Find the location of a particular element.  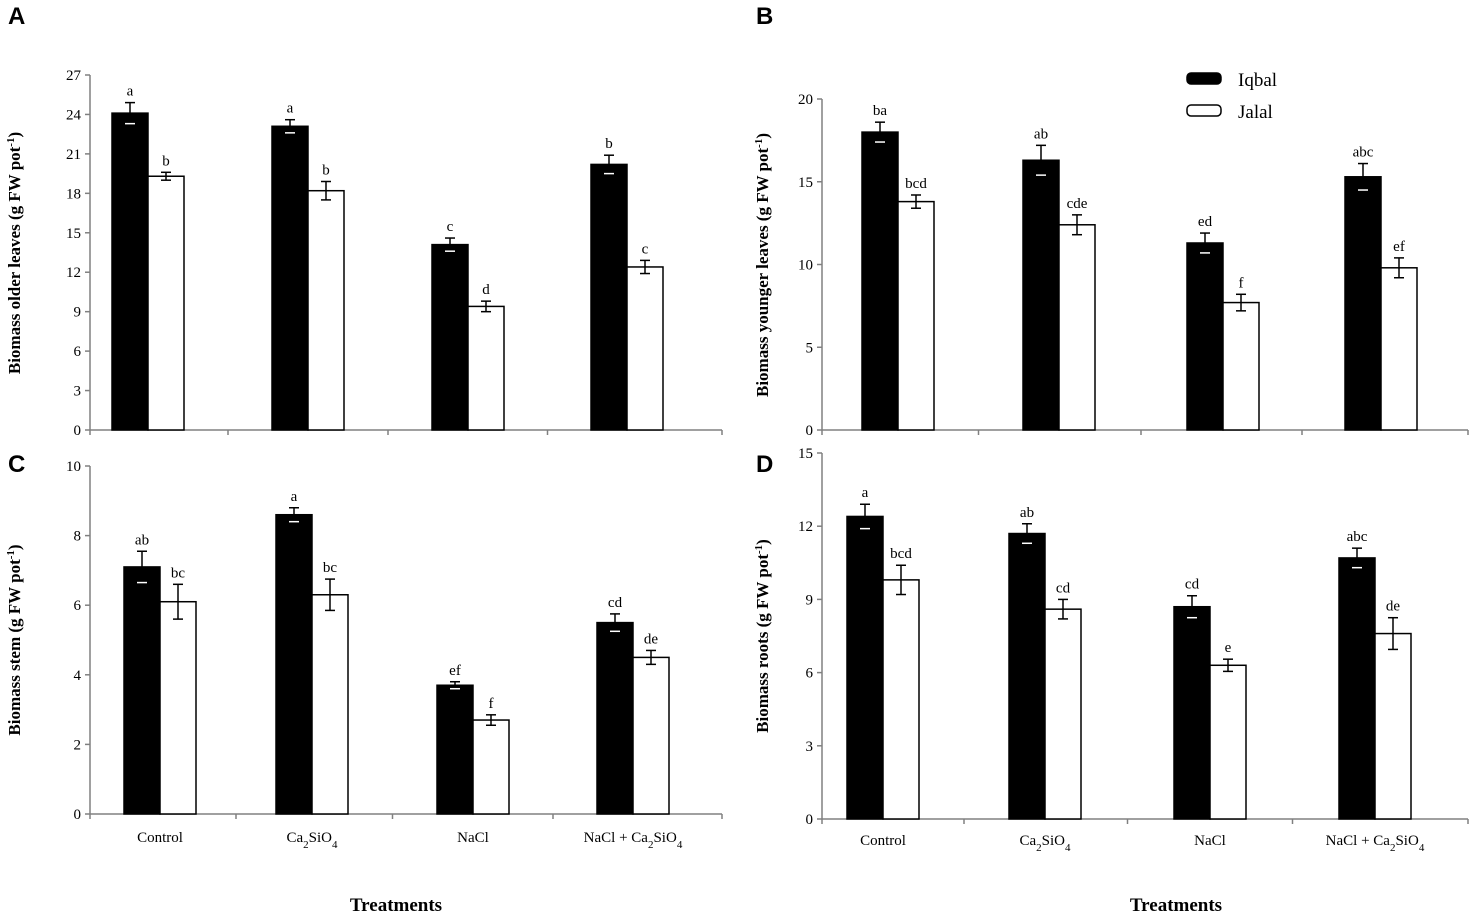

category-label-d: NaCl is located at coordinates (1210, 841).